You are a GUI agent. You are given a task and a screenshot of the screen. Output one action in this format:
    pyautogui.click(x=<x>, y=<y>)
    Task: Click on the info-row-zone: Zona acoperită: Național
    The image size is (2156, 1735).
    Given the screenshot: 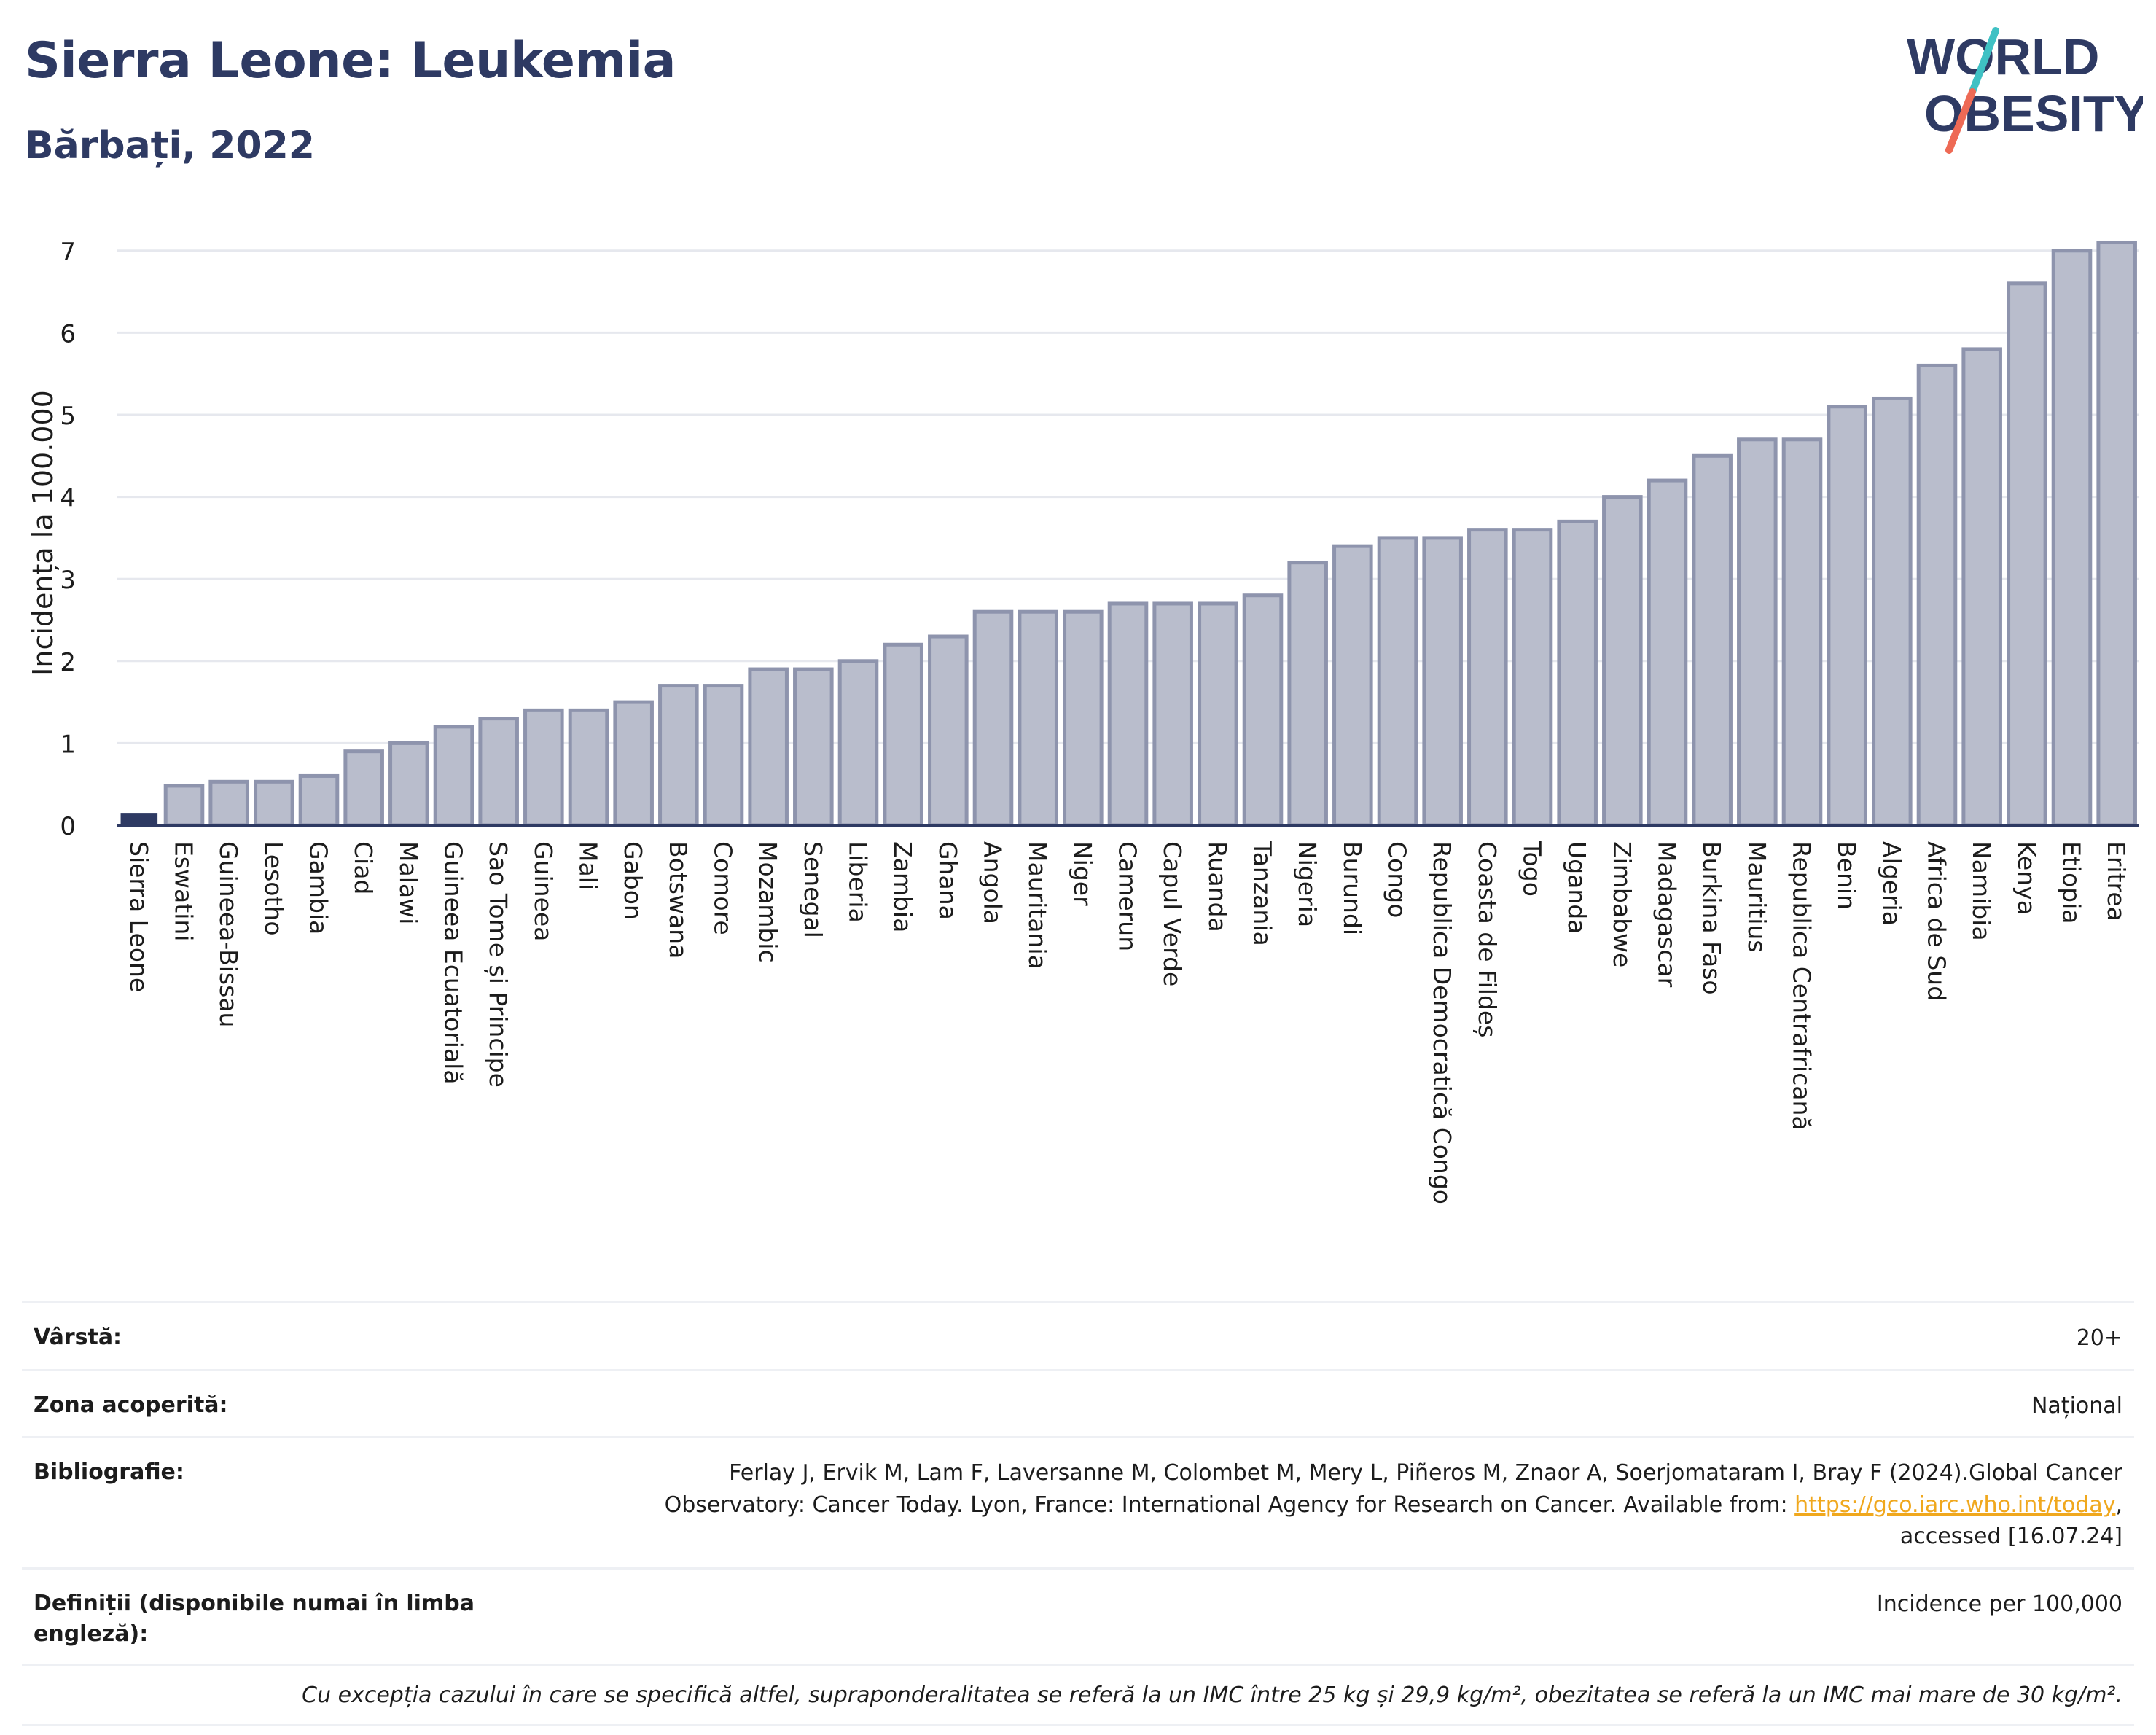 What is the action you would take?
    pyautogui.click(x=1078, y=1402)
    